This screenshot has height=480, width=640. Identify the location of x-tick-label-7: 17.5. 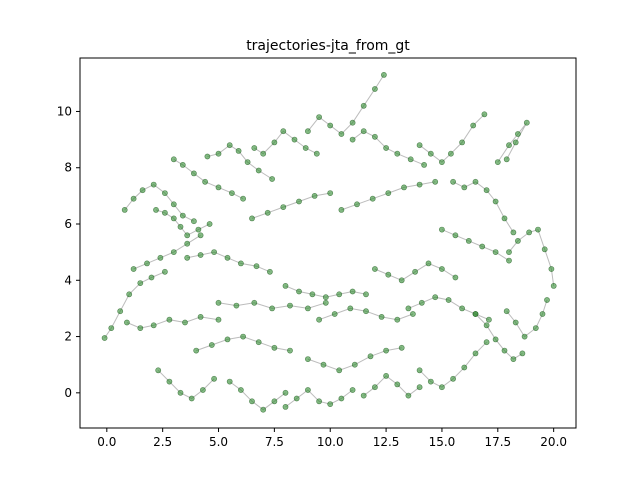
(497, 442).